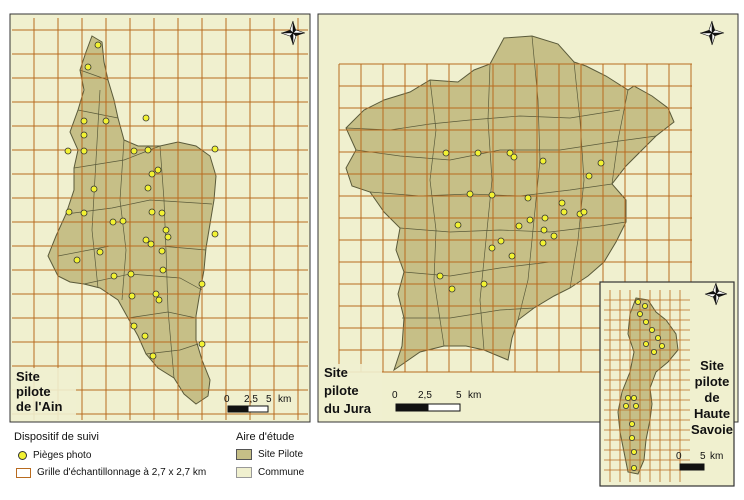 The width and height of the screenshot is (744, 500). Describe the element at coordinates (227, 399) in the screenshot. I see `ain-scale-tick-0: 0` at that location.